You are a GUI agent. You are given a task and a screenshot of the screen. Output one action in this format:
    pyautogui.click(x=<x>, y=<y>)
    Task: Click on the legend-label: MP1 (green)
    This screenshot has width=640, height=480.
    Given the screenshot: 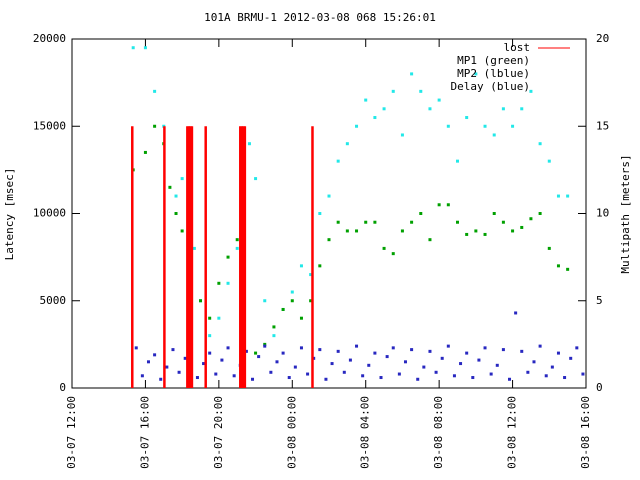 What is the action you would take?
    pyautogui.click(x=493, y=60)
    